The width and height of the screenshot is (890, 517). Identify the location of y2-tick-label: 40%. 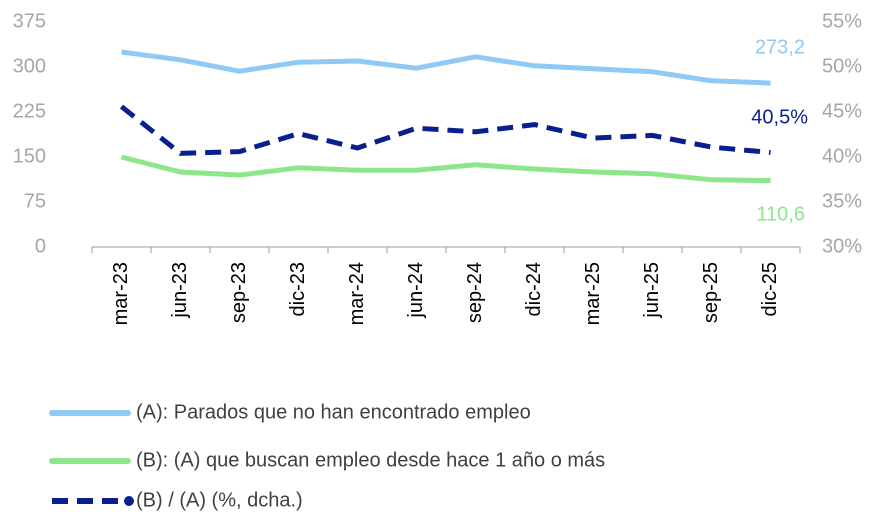
(842, 156).